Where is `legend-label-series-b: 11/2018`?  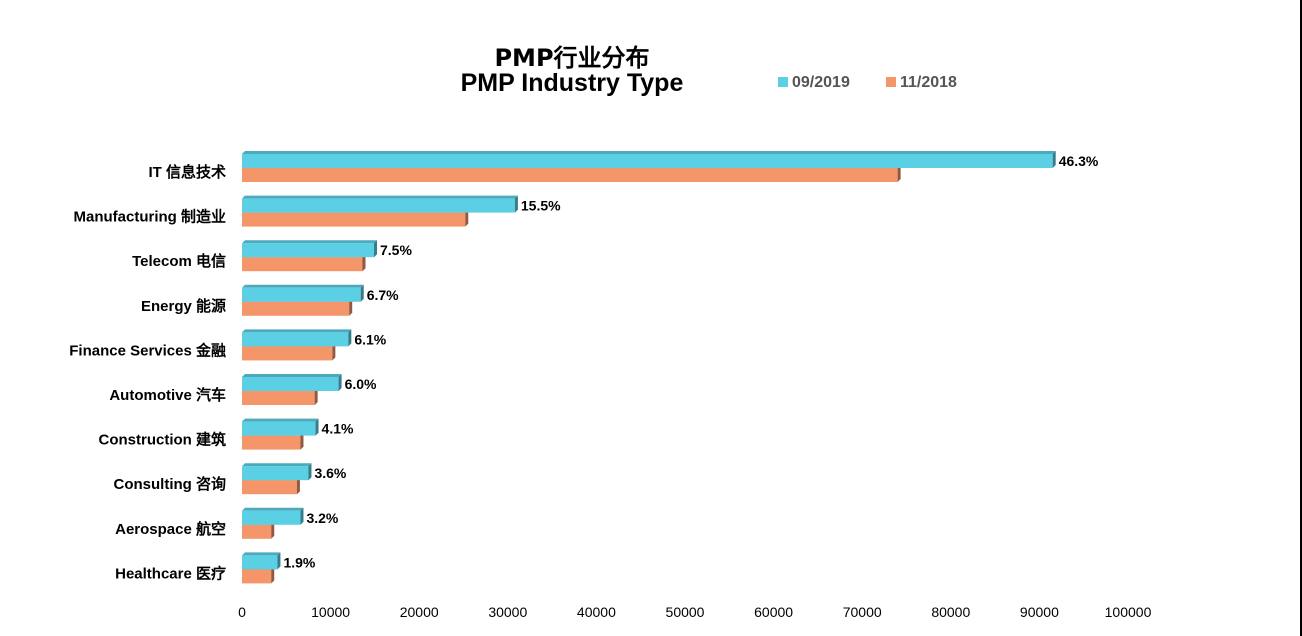
legend-label-series-b: 11/2018 is located at coordinates (928, 82).